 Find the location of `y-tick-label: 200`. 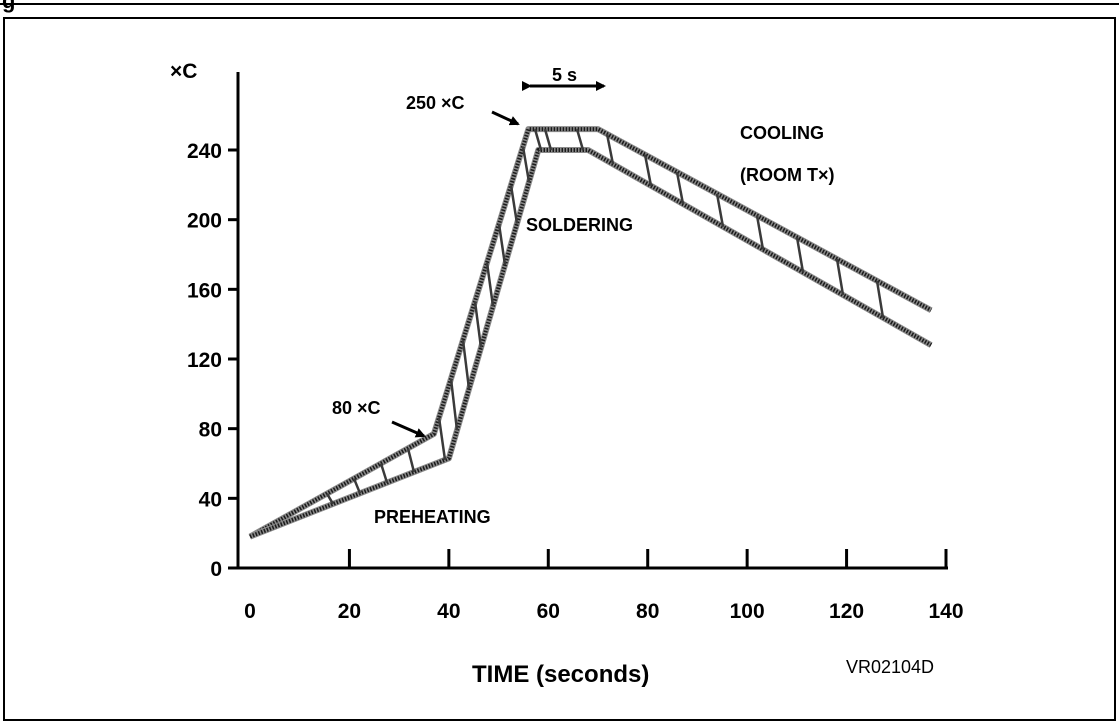

y-tick-label: 200 is located at coordinates (204, 221).